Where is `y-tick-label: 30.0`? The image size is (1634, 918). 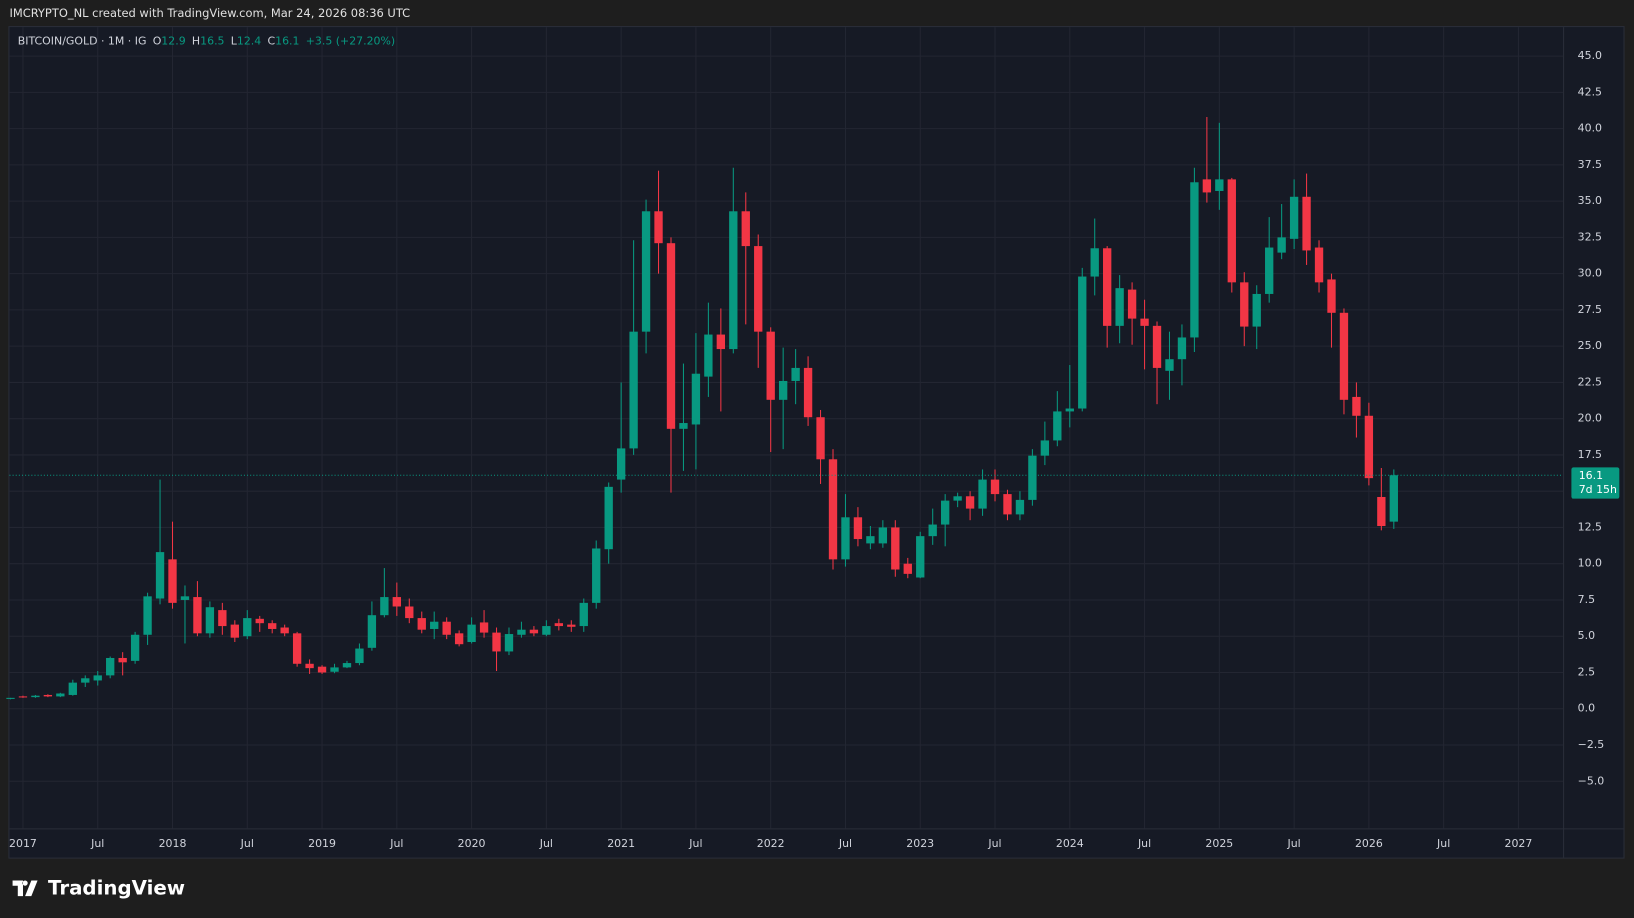
y-tick-label: 30.0 is located at coordinates (1590, 273).